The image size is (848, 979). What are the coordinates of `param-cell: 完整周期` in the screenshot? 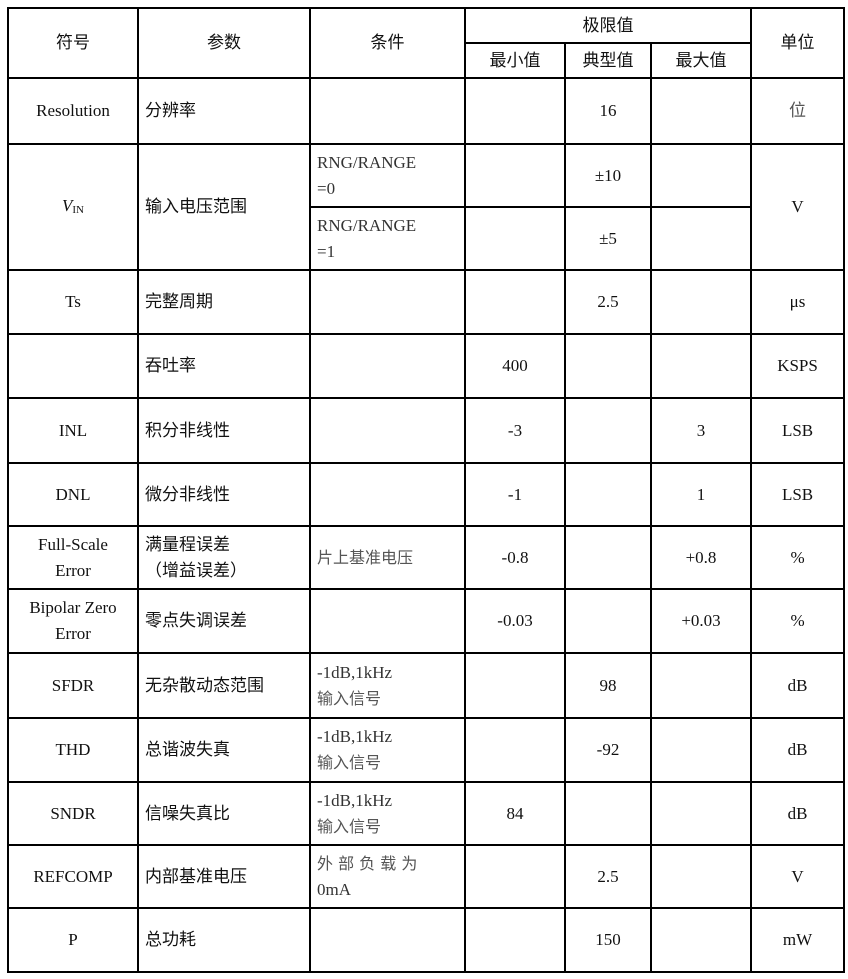 It's located at (224, 302).